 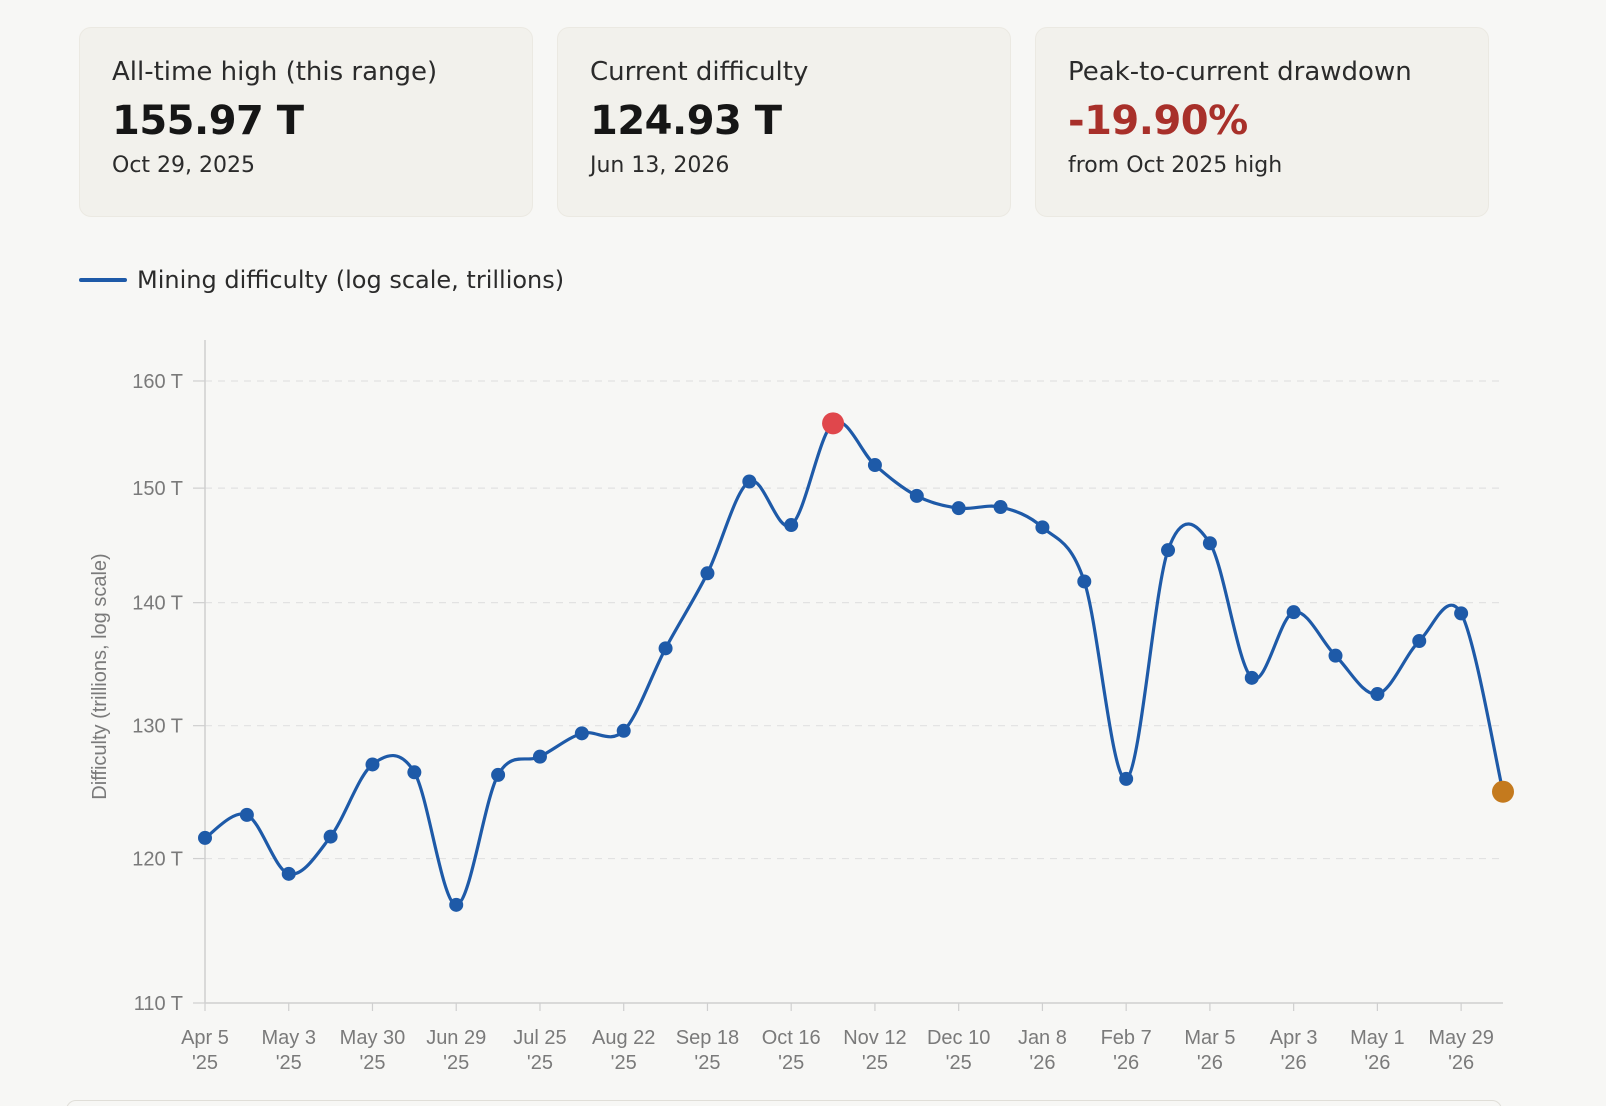 I want to click on x-tick-label: Feb 7, so click(x=1126, y=1038).